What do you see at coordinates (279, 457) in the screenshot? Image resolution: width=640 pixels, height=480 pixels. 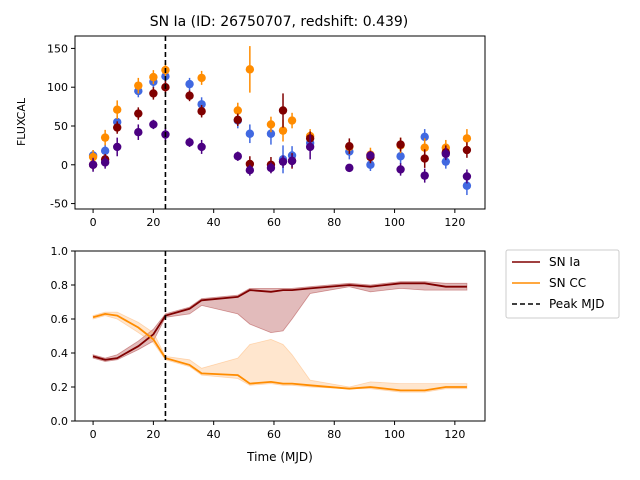 I see `bottom-x-axis-label: Time (MJD)` at bounding box center [279, 457].